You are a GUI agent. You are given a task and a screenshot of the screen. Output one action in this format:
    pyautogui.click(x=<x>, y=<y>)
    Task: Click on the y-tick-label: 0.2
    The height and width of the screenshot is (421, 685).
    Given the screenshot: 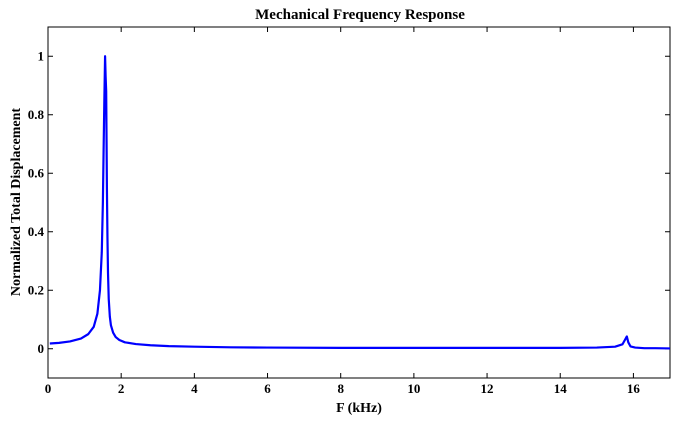 What is the action you would take?
    pyautogui.click(x=36, y=289)
    